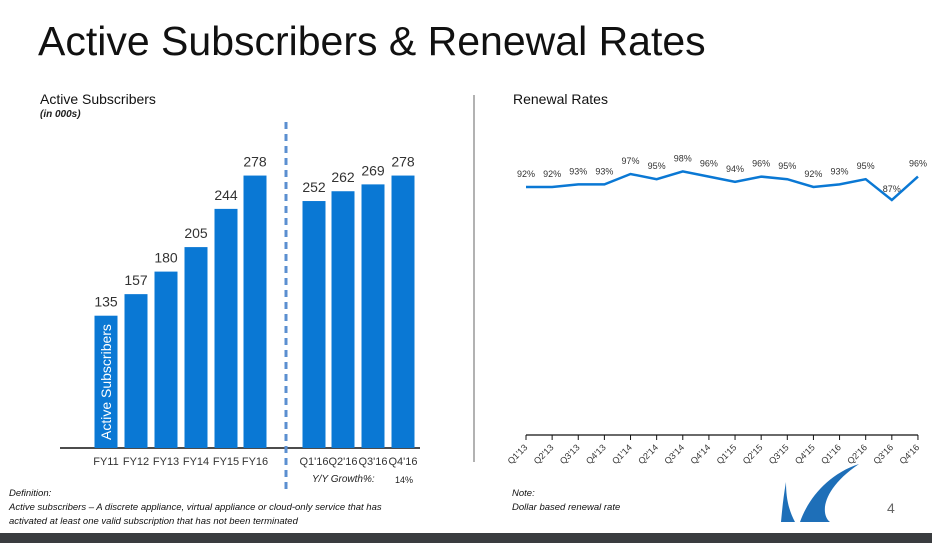 This screenshot has width=932, height=543. What do you see at coordinates (60, 114) in the screenshot?
I see `bar-chart-subtitle: (in 000s)` at bounding box center [60, 114].